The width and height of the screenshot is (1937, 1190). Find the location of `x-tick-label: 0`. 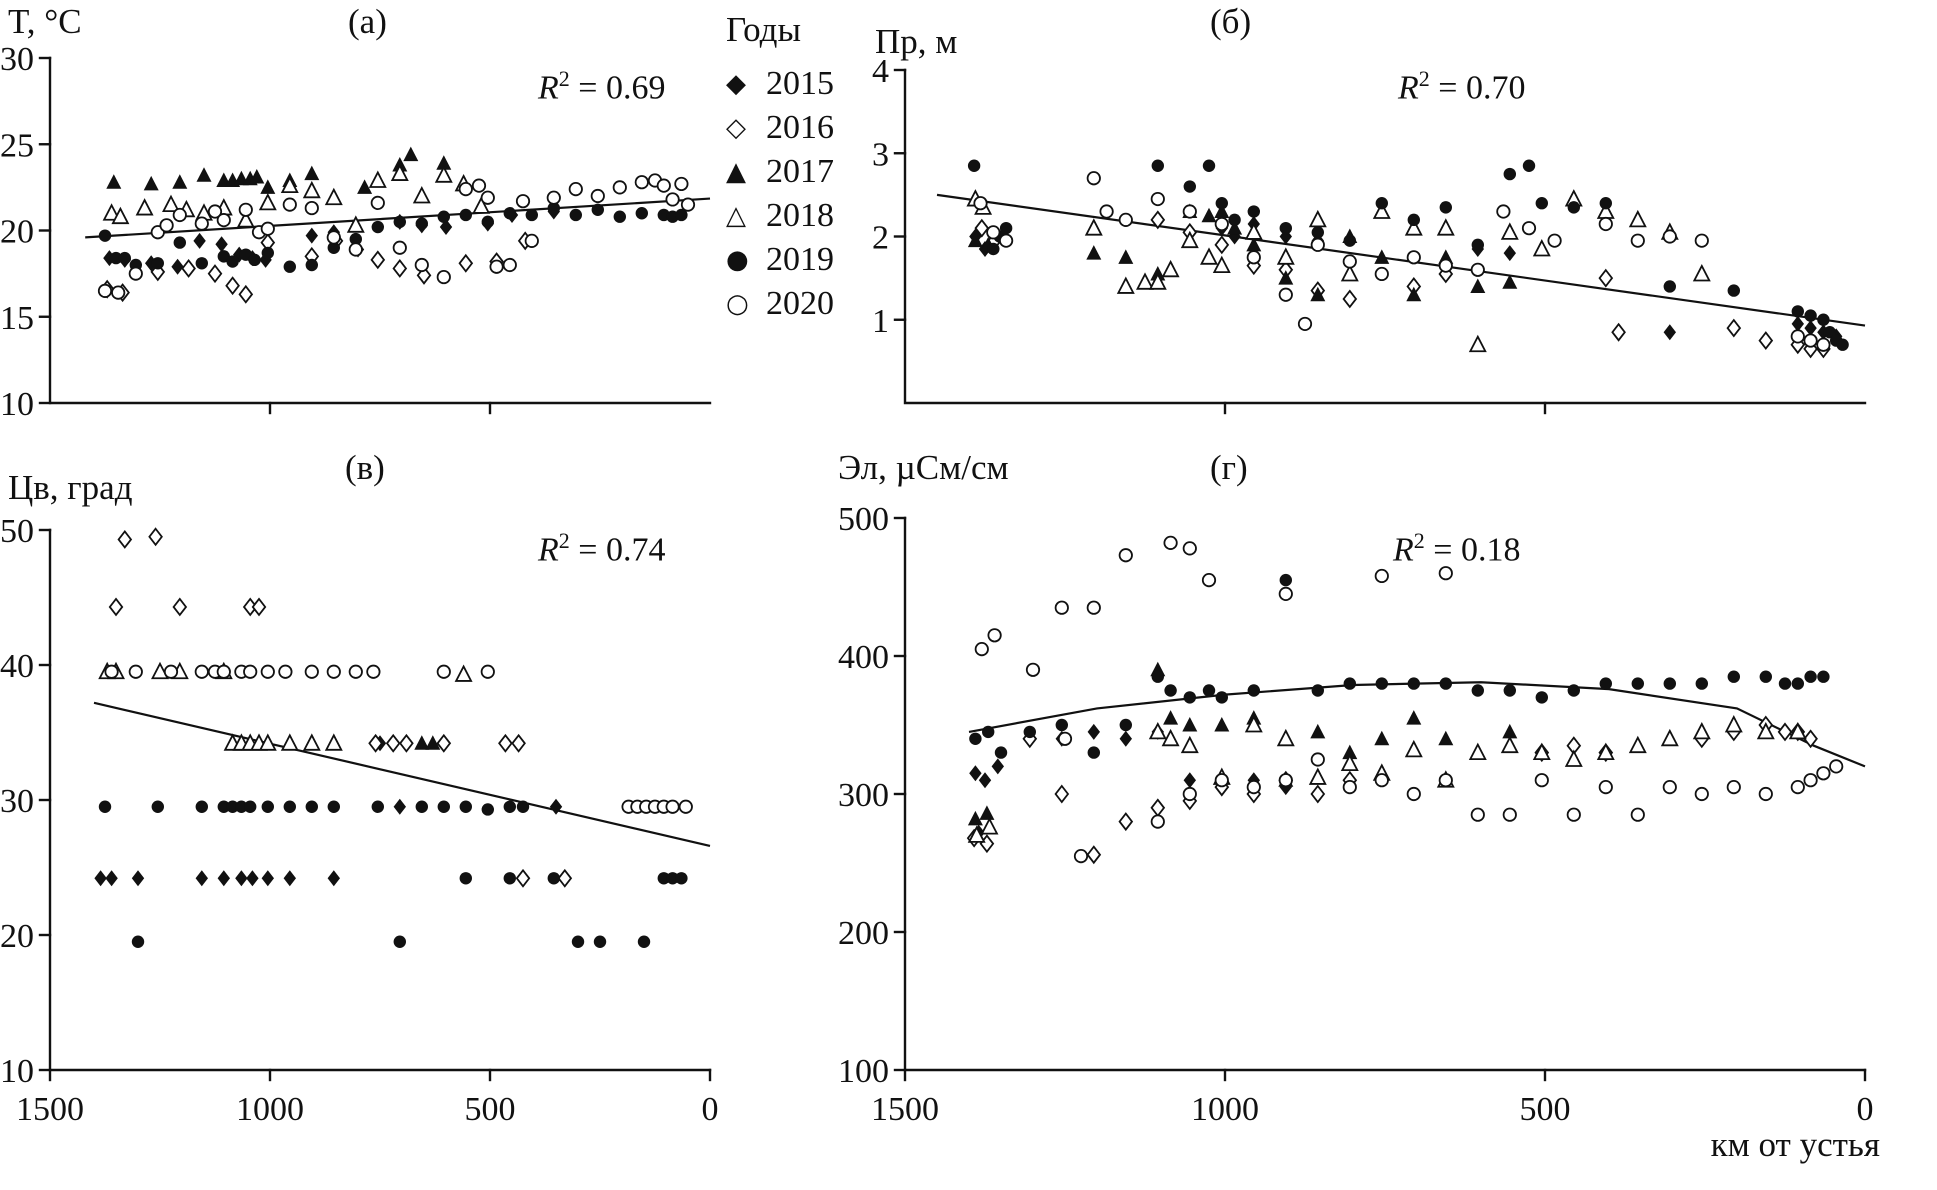

x-tick-label: 0 is located at coordinates (710, 1109).